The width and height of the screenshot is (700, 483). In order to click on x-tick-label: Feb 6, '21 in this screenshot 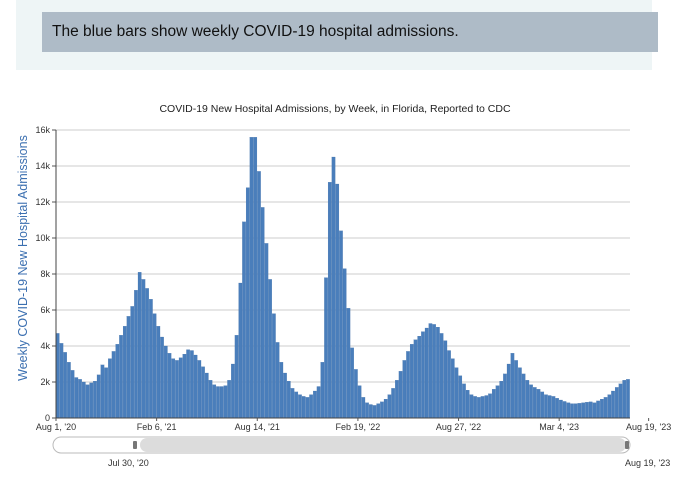, I will do `click(157, 427)`.